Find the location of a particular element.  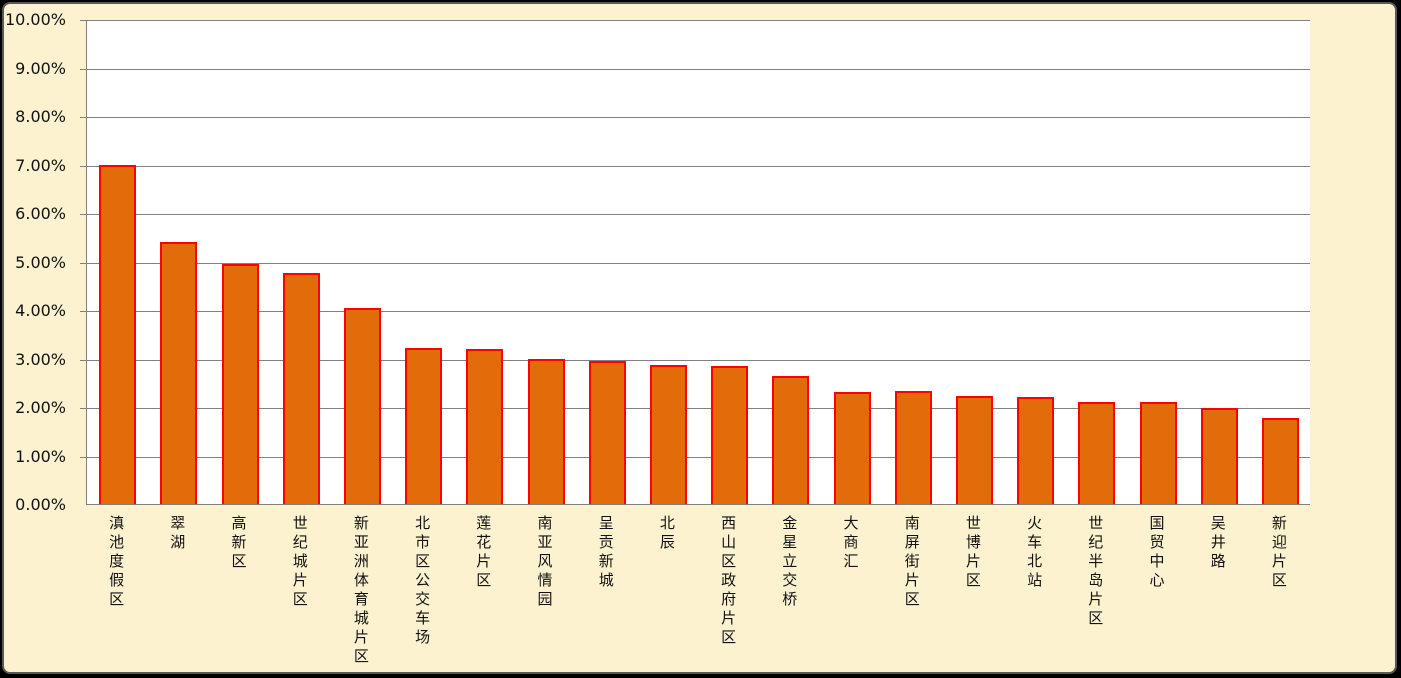

x-tick-label: 世纪城片区 is located at coordinates (300, 562).